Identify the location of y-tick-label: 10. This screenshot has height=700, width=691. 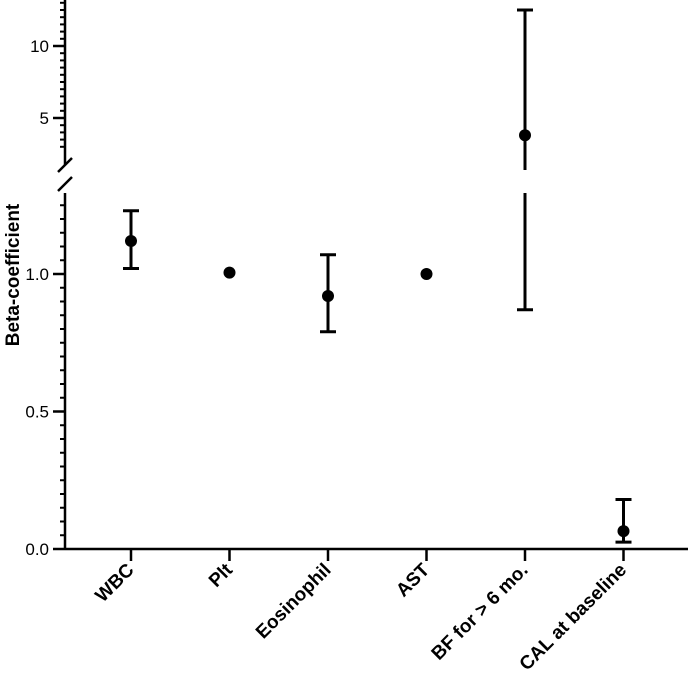
(39, 46).